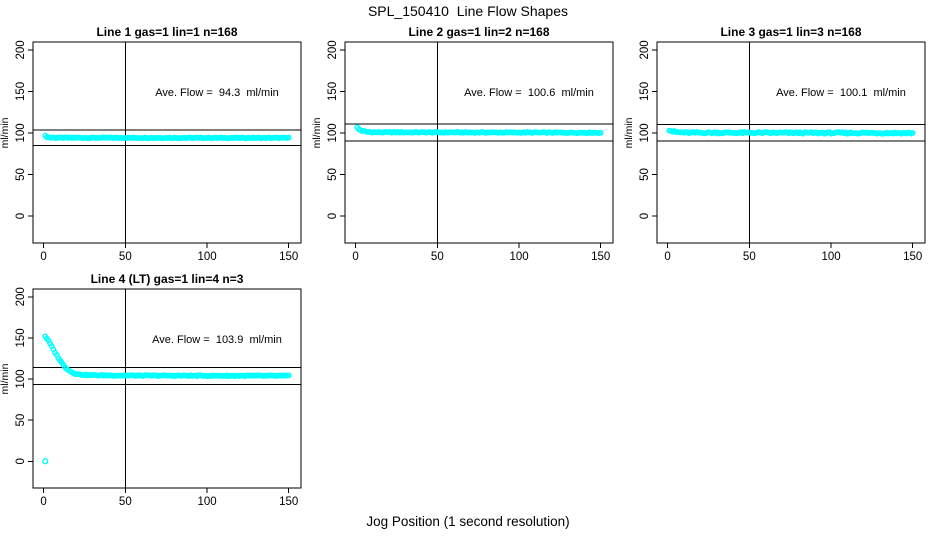 This screenshot has height=540, width=936. What do you see at coordinates (217, 93) in the screenshot?
I see `panel-1-ave-flow-annotation: Ave. Flow = 94.3 ml/min` at bounding box center [217, 93].